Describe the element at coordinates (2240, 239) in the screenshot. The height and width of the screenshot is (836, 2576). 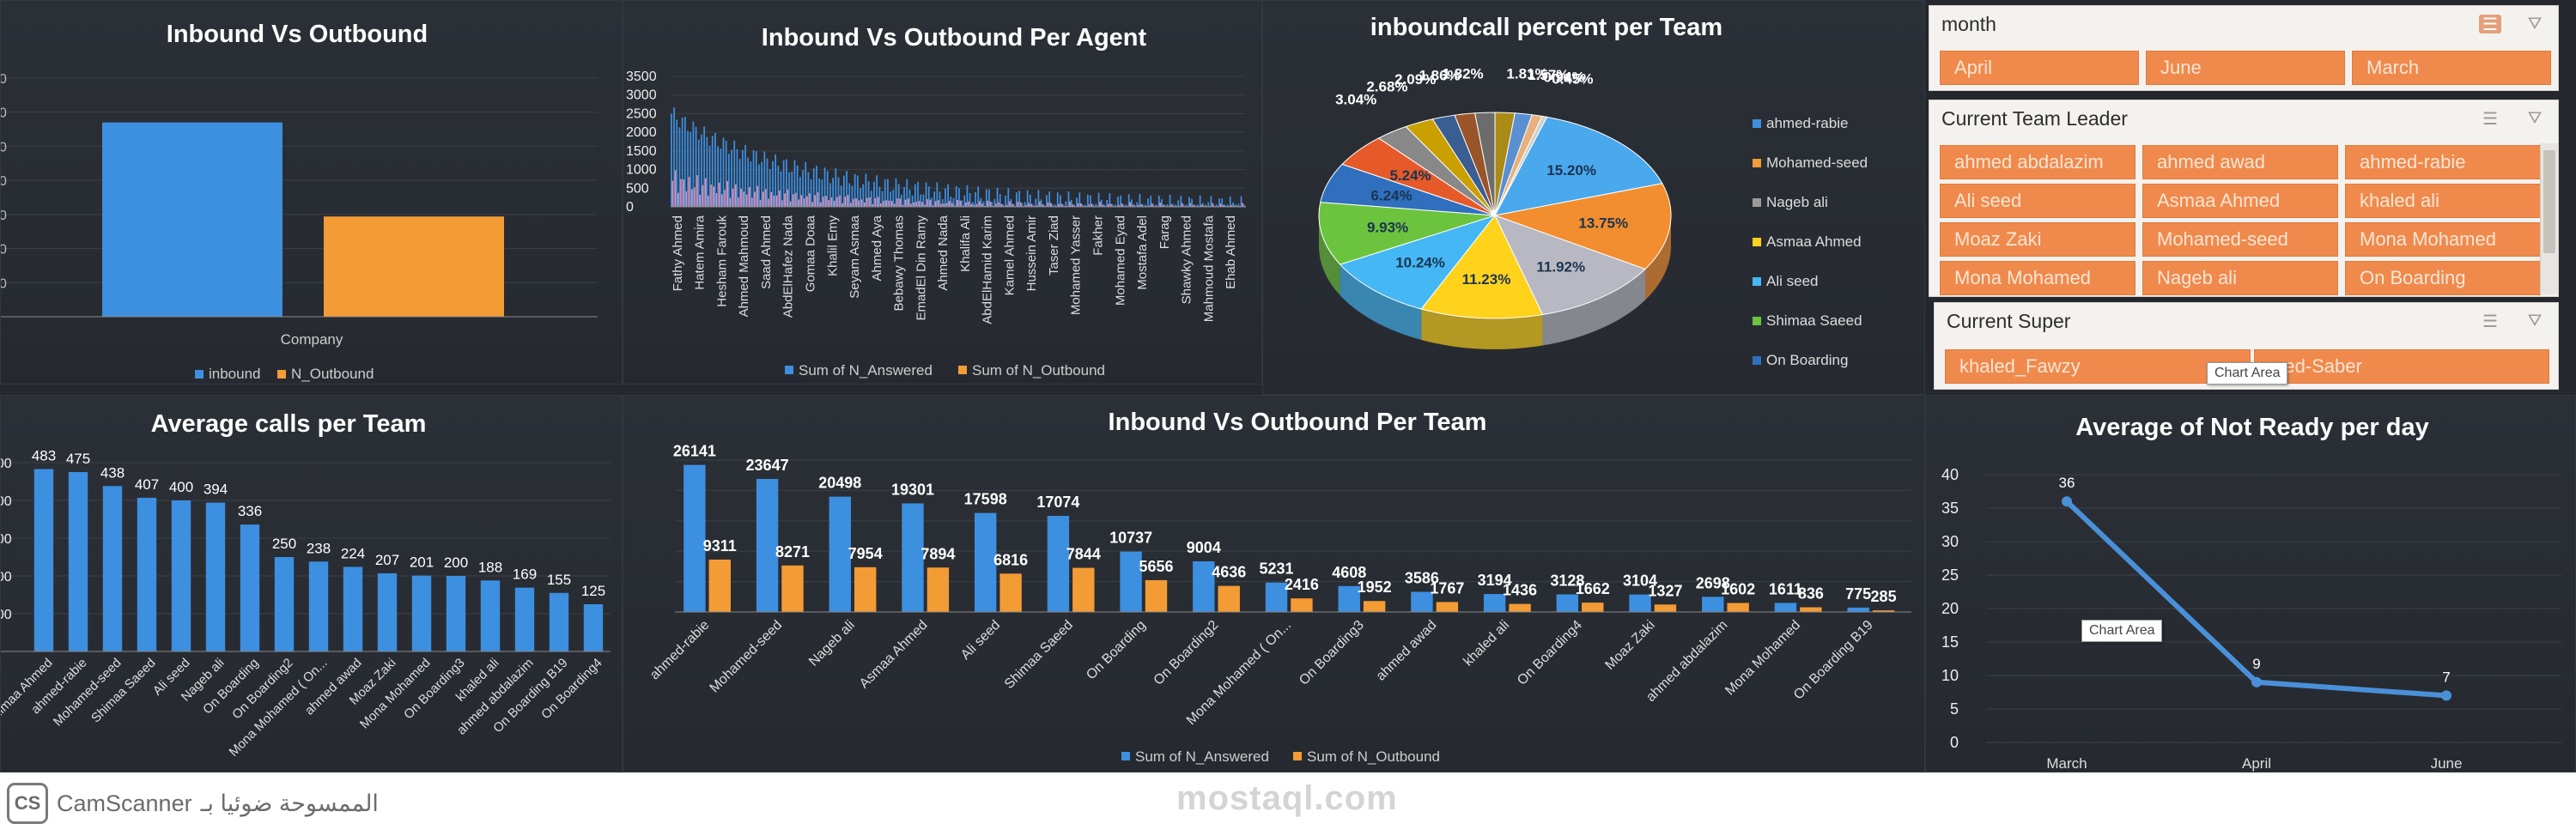
I see `slicer-item: Mohamed-seed` at that location.